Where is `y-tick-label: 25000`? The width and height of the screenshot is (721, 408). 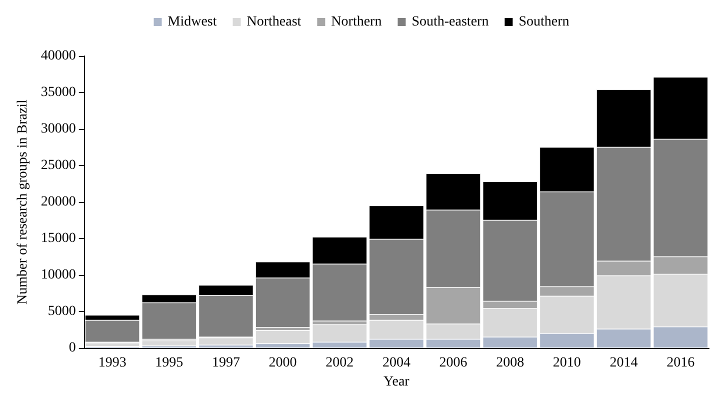
y-tick-label: 25000 is located at coordinates (58, 165).